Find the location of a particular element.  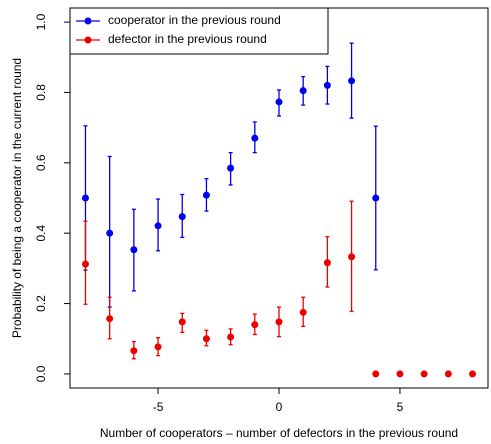

y-tick-label: 0.0 is located at coordinates (41, 373).